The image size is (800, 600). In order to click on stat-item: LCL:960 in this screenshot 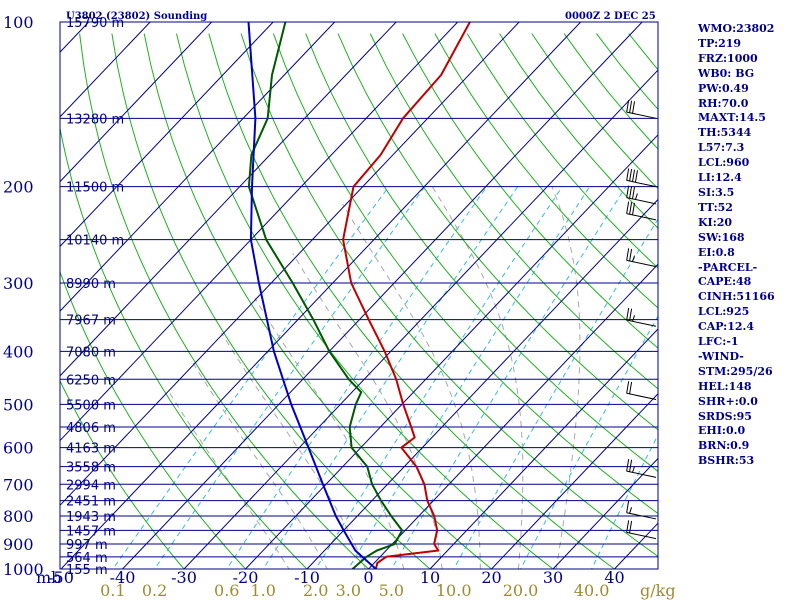, I will do `click(724, 163)`.